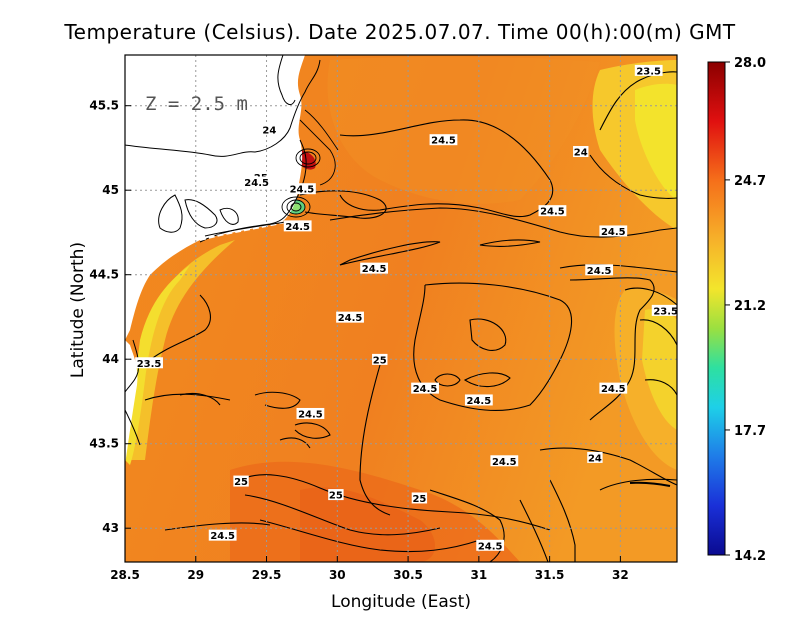 This screenshot has width=800, height=618. Describe the element at coordinates (125, 575) in the screenshot. I see `x-tick-label: 28.5` at that location.